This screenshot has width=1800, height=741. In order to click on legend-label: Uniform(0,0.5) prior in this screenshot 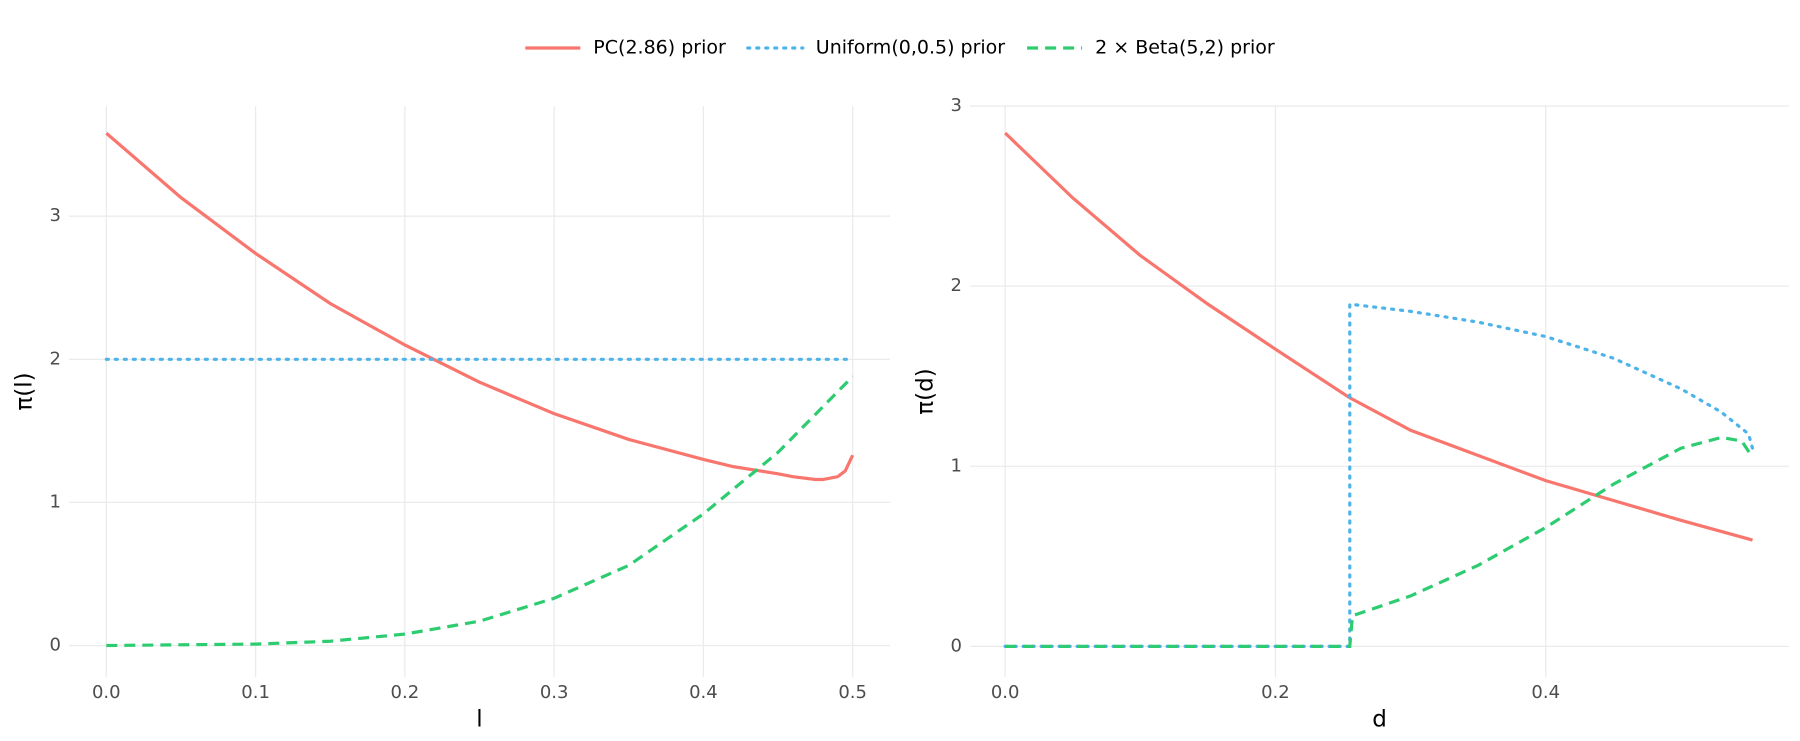, I will do `click(911, 48)`.